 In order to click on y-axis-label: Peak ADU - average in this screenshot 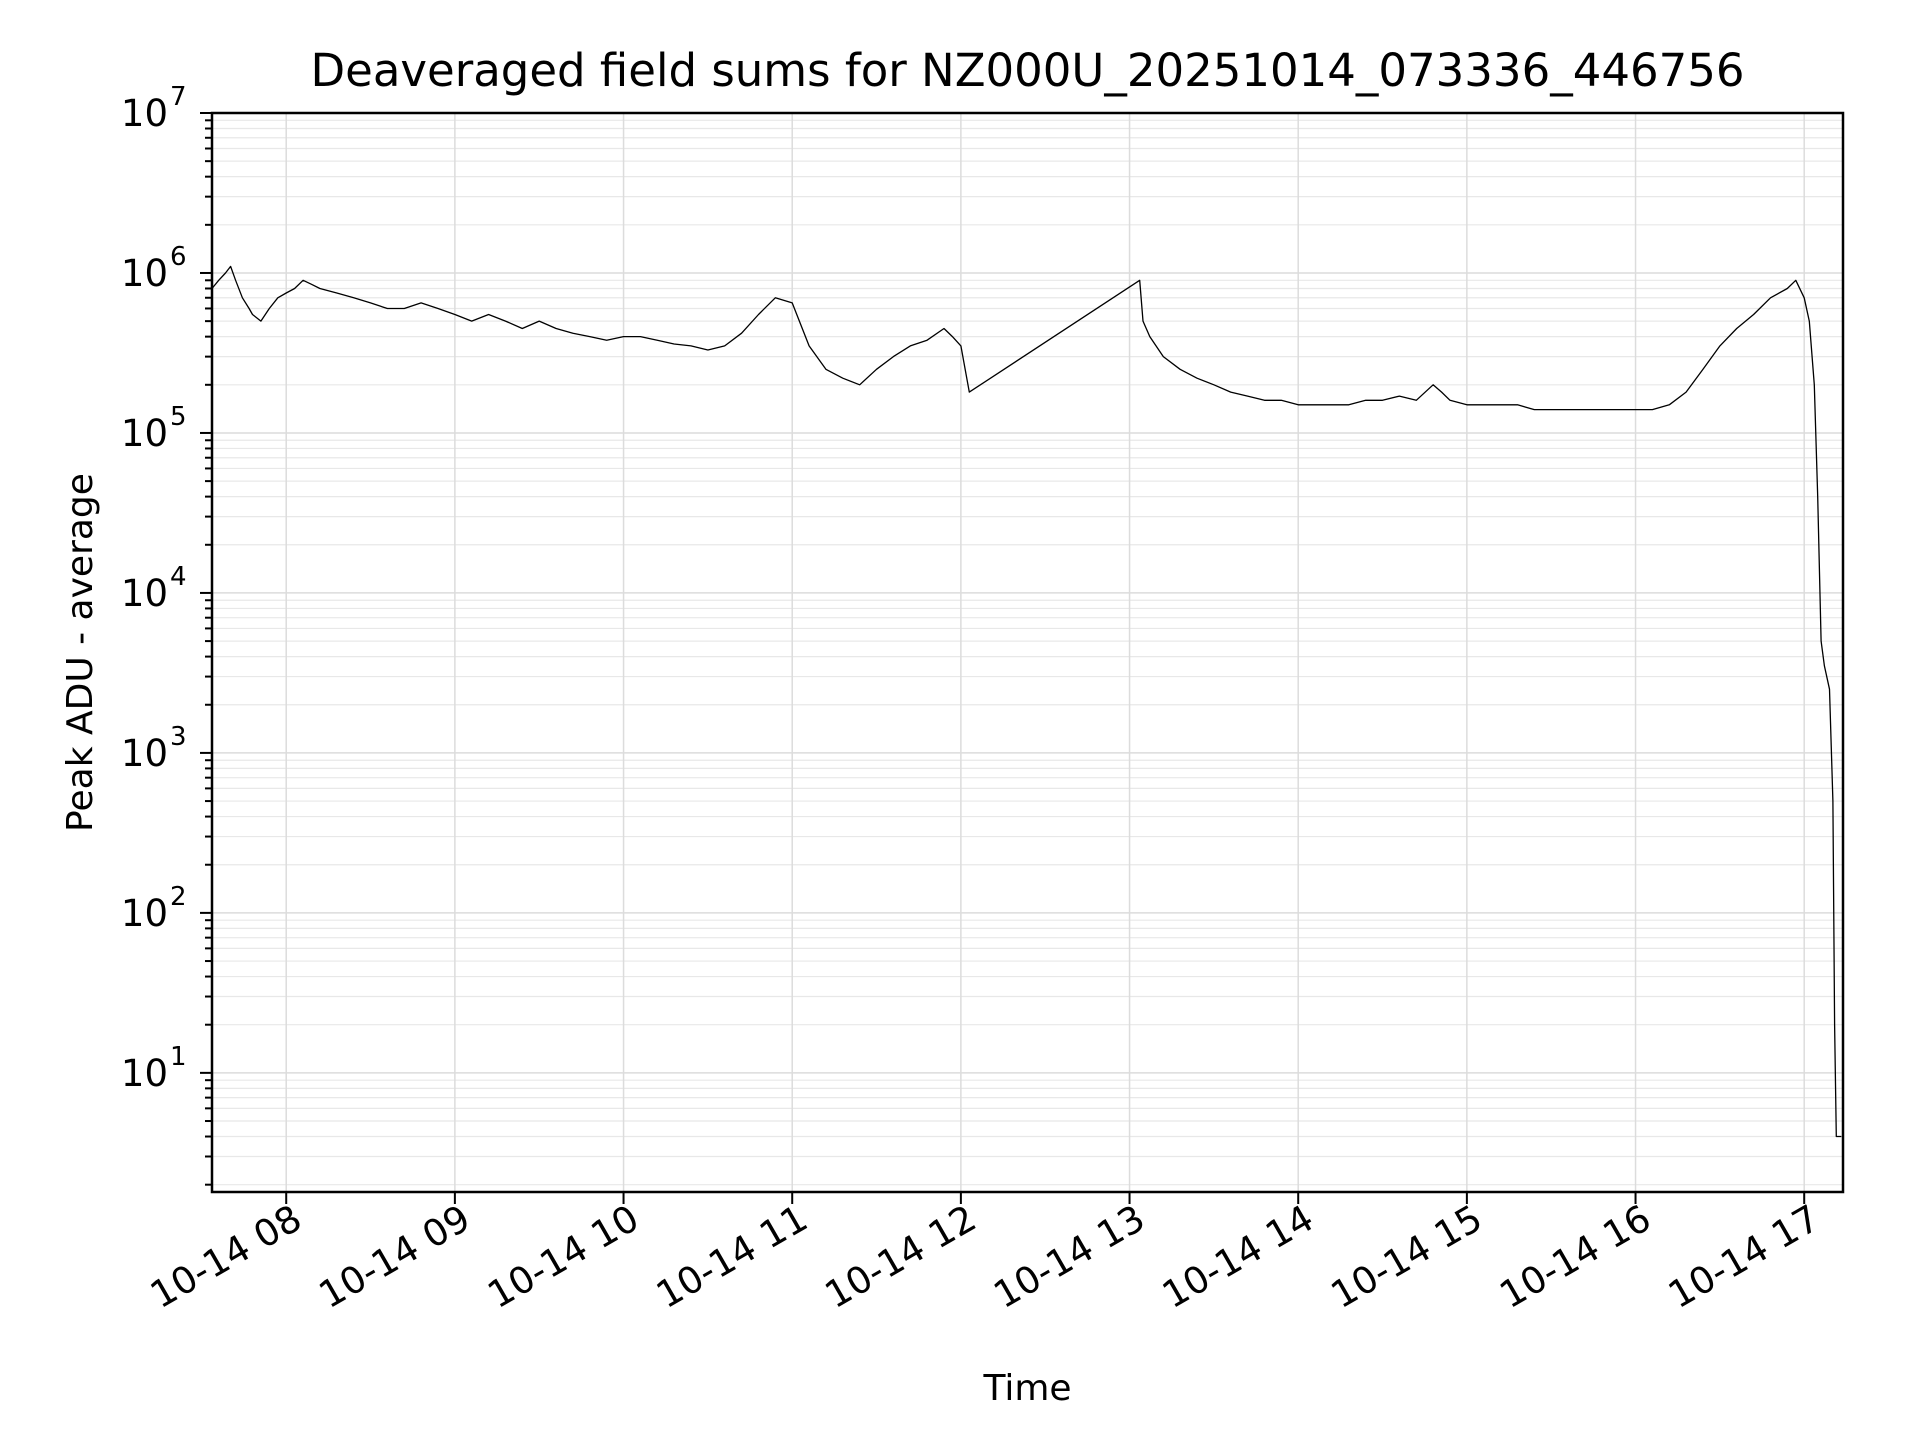, I will do `click(80, 652)`.